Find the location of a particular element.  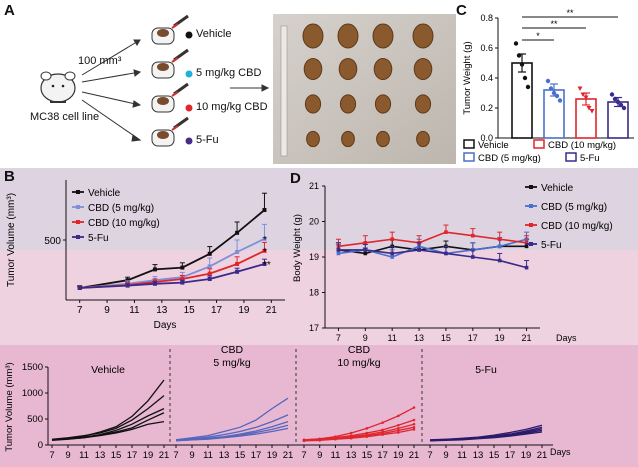

y-tick-label: 0.4 is located at coordinates (486, 78).